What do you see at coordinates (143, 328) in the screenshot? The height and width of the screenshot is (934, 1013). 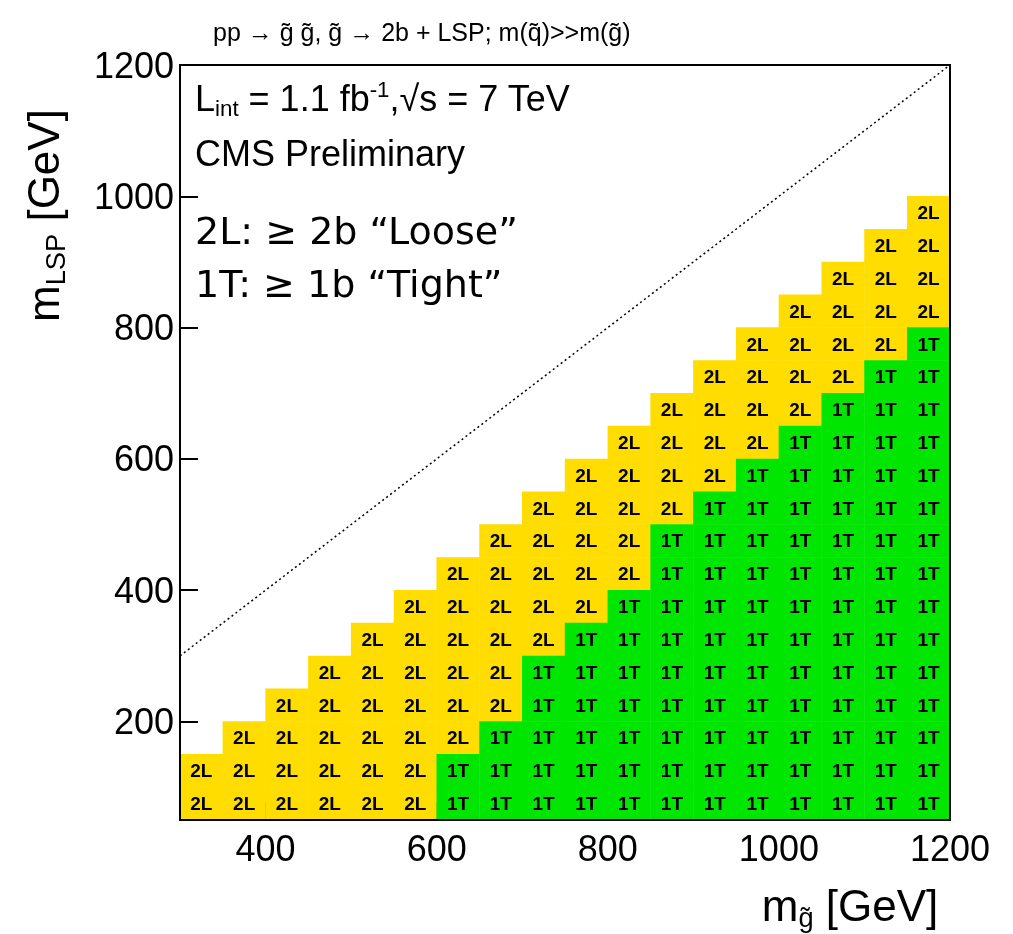 I see `y-tick-label: 800` at bounding box center [143, 328].